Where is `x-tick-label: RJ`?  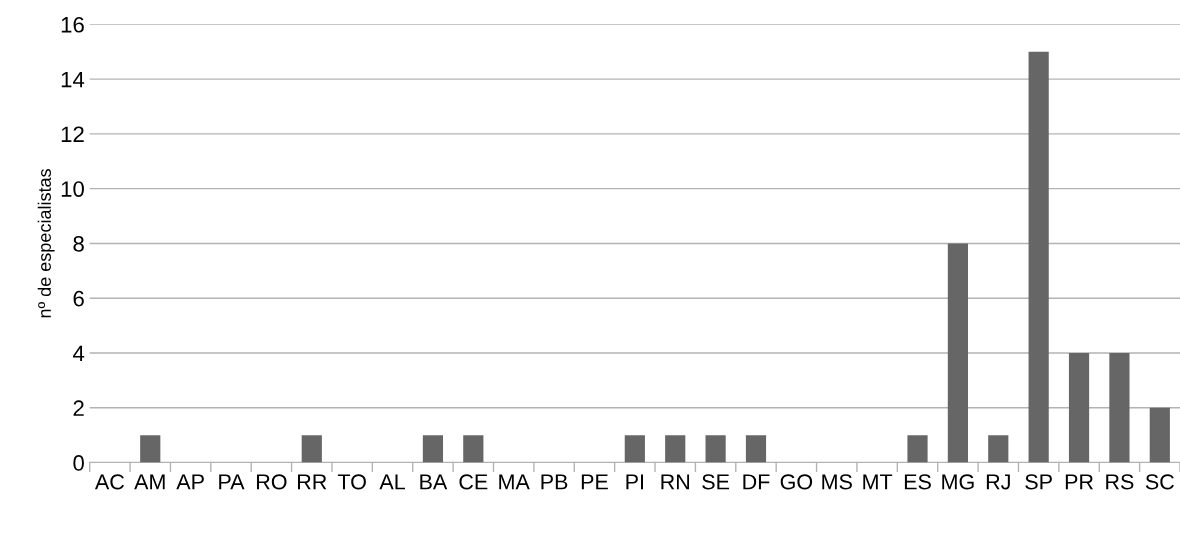 x-tick-label: RJ is located at coordinates (998, 482).